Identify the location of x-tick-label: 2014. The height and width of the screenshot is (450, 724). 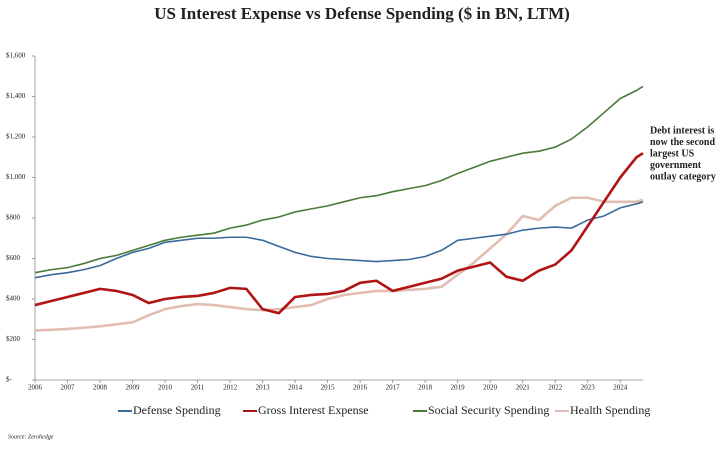
(295, 388).